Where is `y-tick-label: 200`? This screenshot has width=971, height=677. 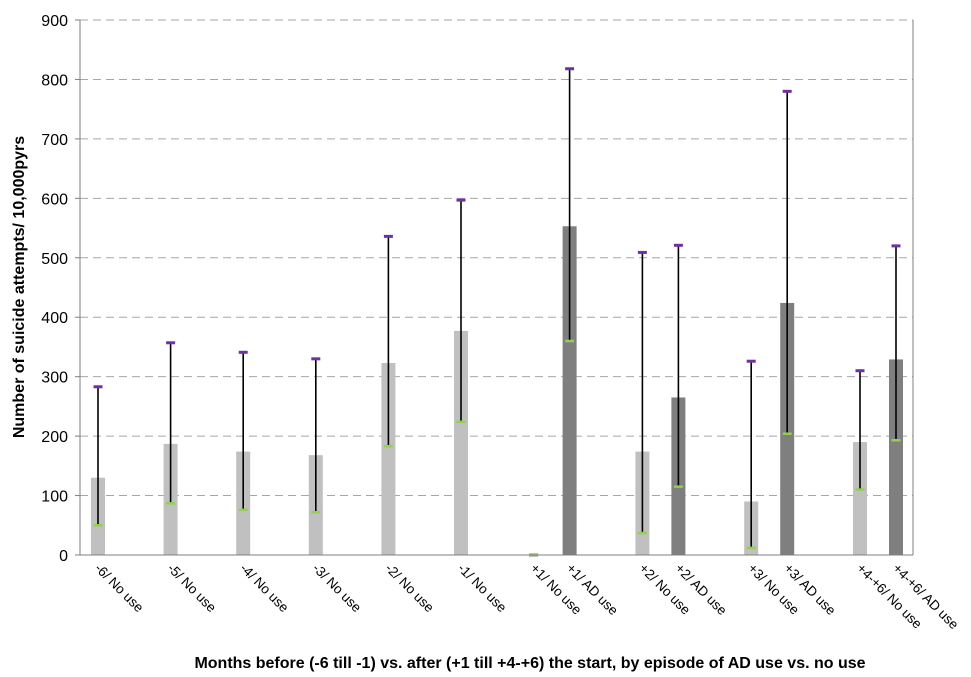 y-tick-label: 200 is located at coordinates (54, 437).